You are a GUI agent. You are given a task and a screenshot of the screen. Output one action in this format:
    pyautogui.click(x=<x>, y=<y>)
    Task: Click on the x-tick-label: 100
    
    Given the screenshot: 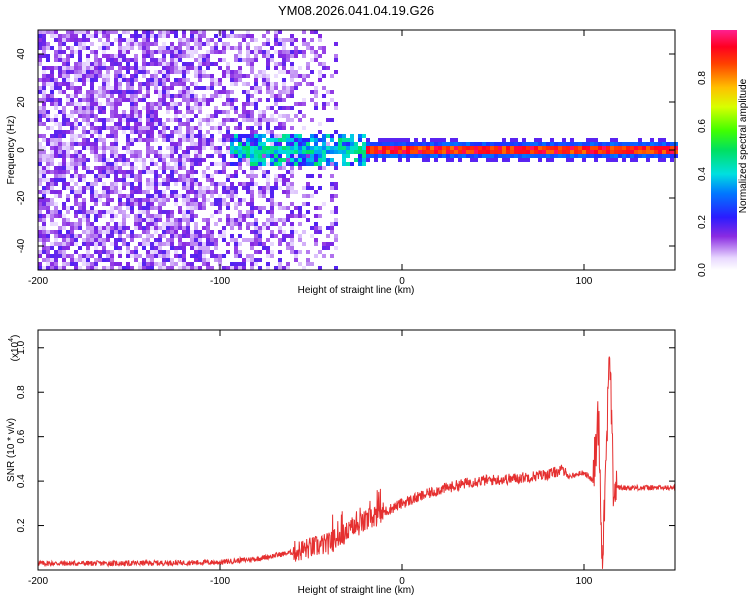 What is the action you would take?
    pyautogui.click(x=584, y=581)
    